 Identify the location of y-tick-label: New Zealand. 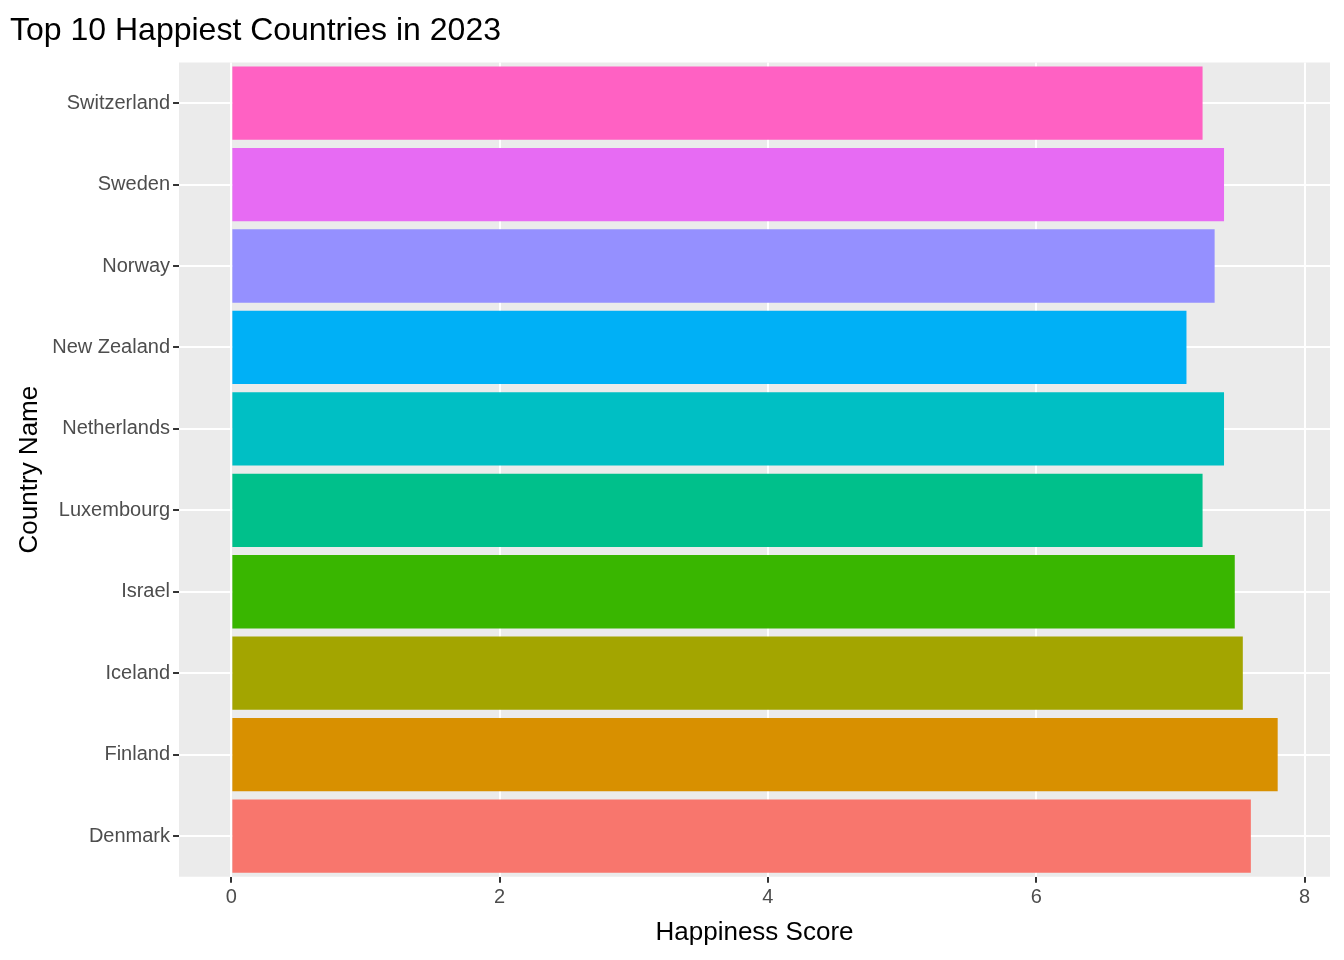
(111, 345).